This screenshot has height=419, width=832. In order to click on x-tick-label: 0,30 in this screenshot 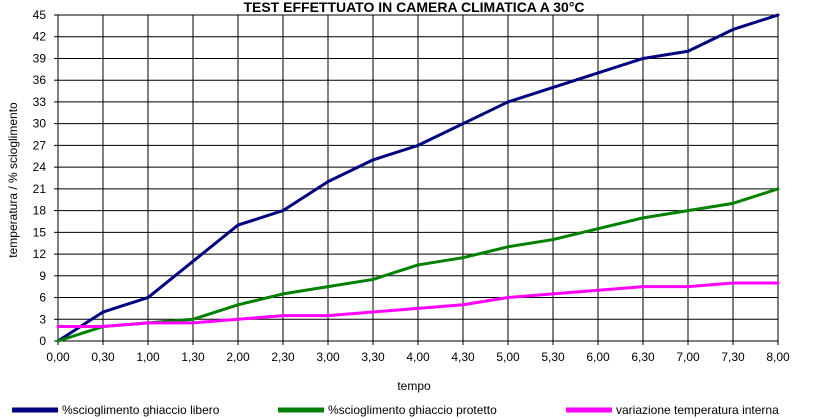, I will do `click(103, 357)`.